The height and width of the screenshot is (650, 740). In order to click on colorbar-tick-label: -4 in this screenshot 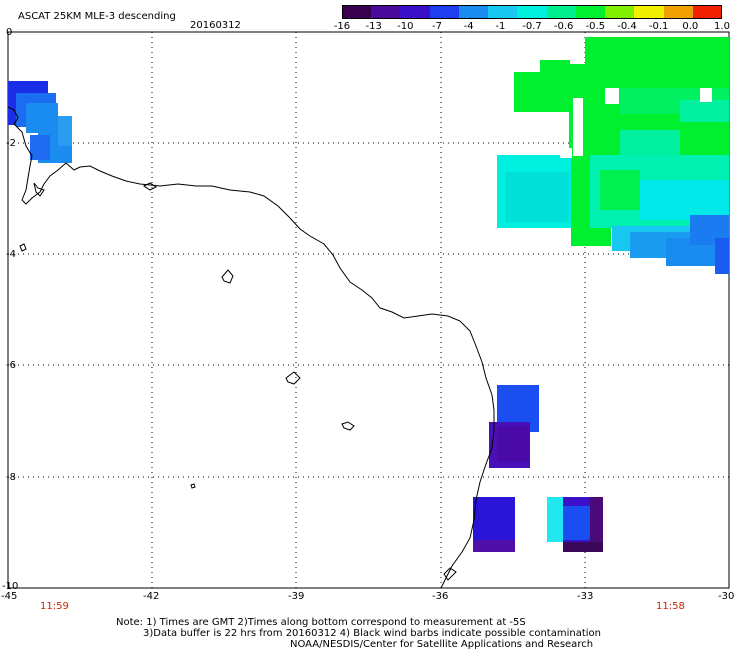, I will do `click(468, 26)`.